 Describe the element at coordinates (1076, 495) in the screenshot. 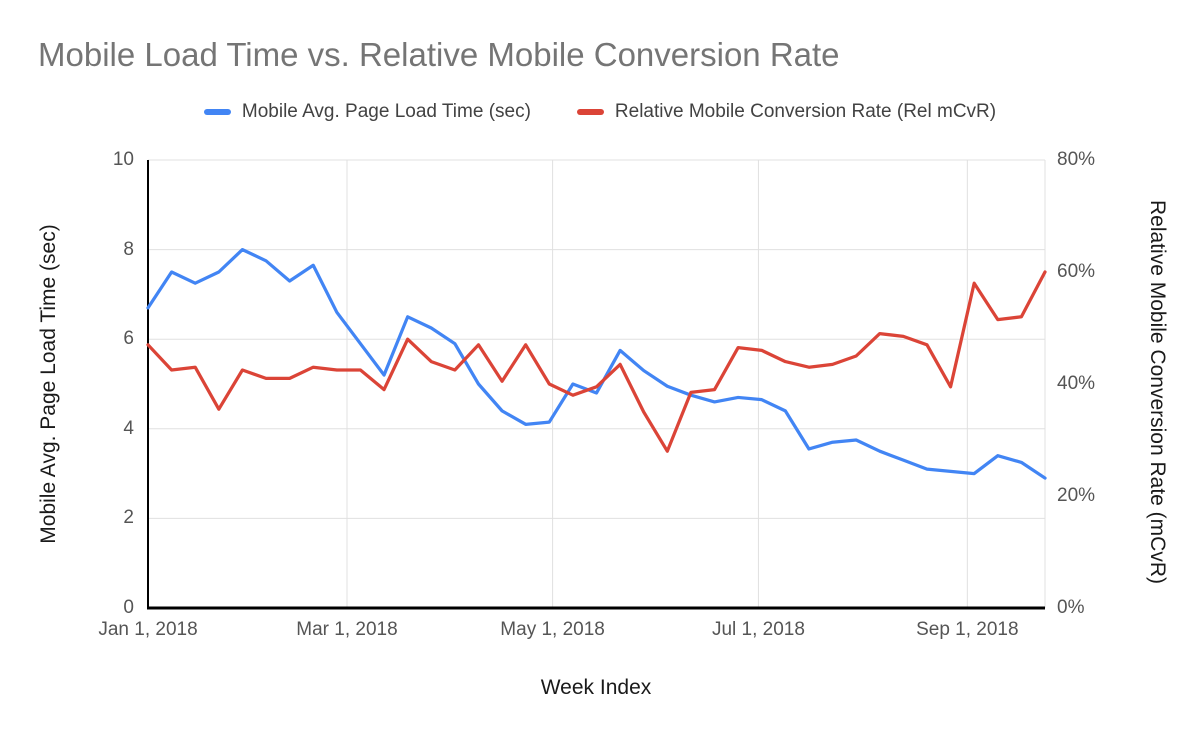

I see `y-right-tick-label: 20%` at that location.